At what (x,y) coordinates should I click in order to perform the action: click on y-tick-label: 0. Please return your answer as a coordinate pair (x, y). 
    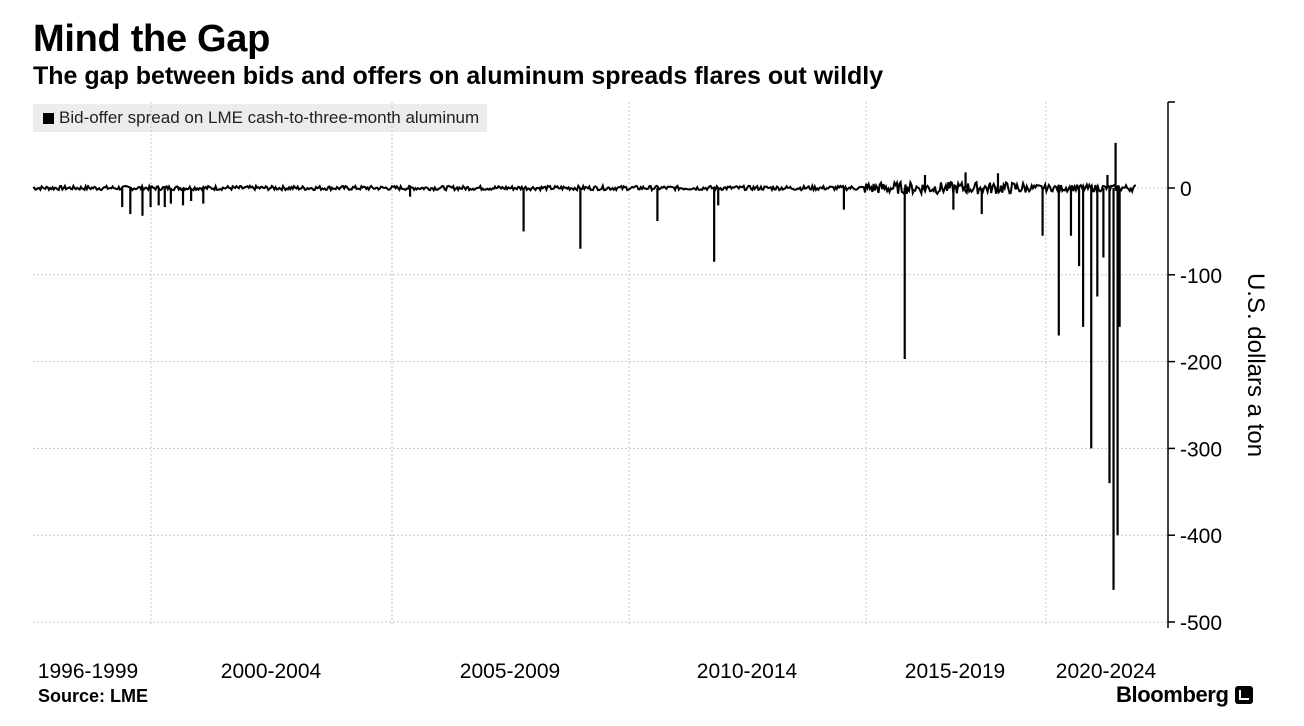
    Looking at the image, I should click on (1186, 189).